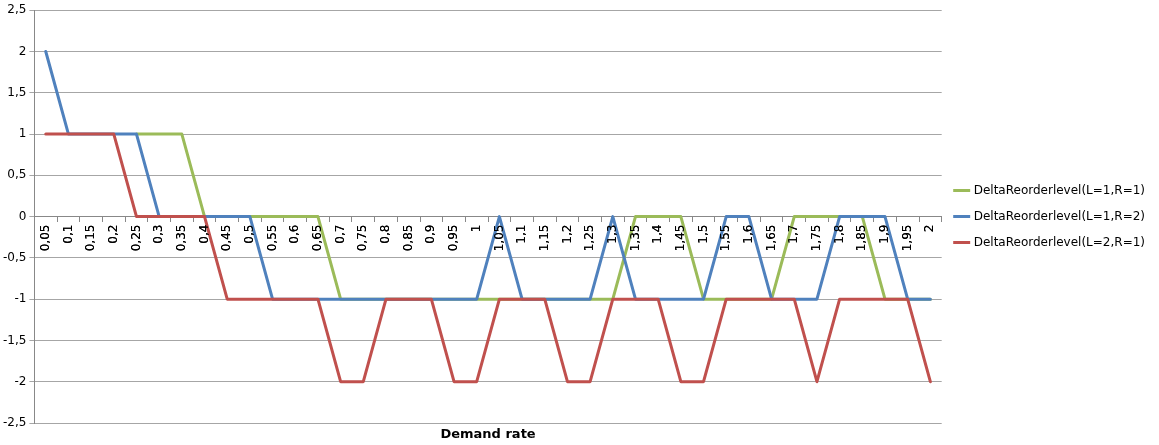 The width and height of the screenshot is (1159, 445). What do you see at coordinates (135, 238) in the screenshot?
I see `x-tick-label: 0,25` at bounding box center [135, 238].